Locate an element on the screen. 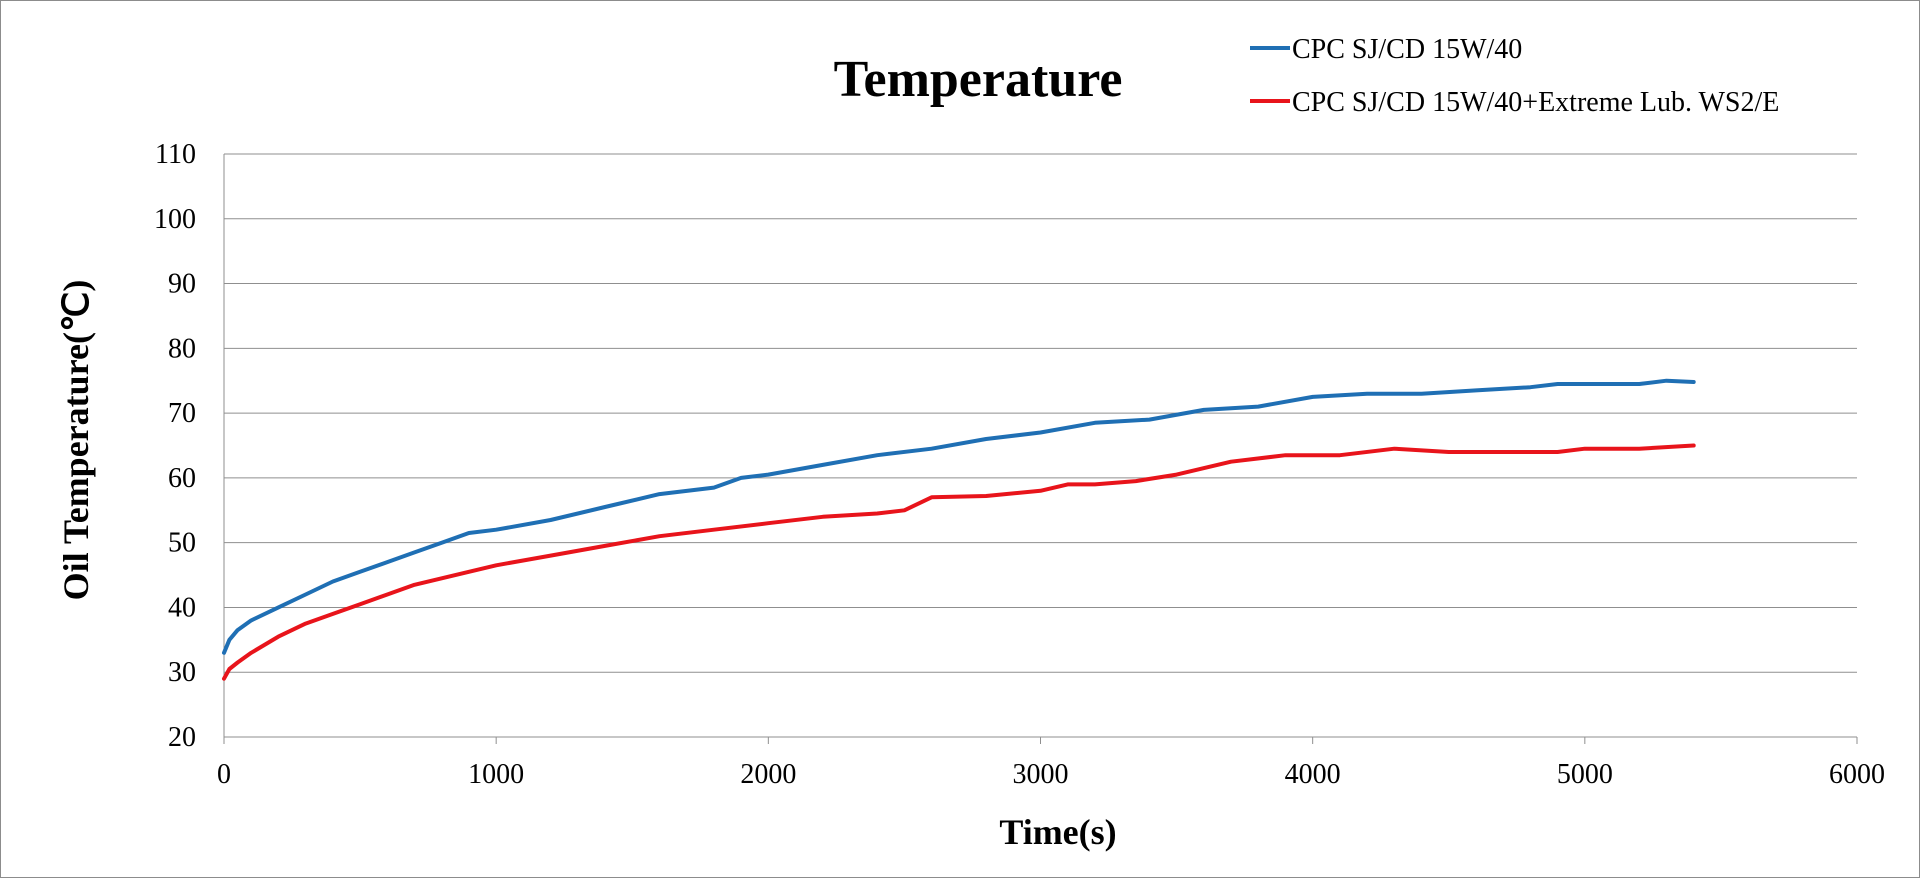 The image size is (1920, 878). x-axis-label: Time(s) is located at coordinates (1057, 832).